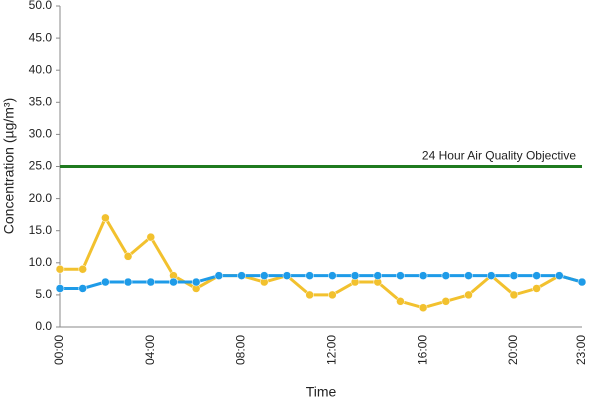  Describe the element at coordinates (43, 326) in the screenshot. I see `y-tick-label: 0.0` at that location.